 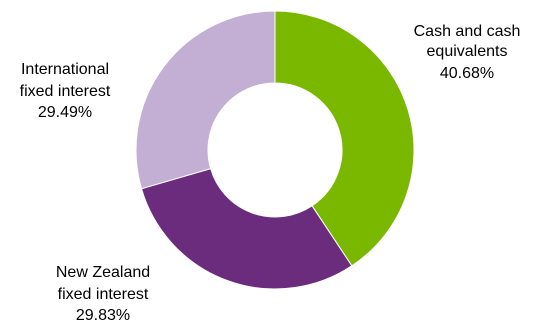 I want to click on slice-label-intl-line2: fixed interest, so click(x=65, y=91).